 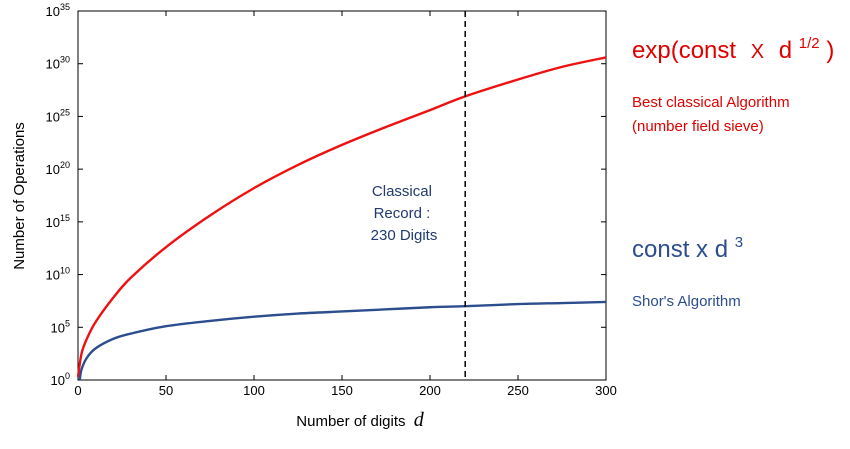 I want to click on x-tick-label: 150, so click(x=342, y=390).